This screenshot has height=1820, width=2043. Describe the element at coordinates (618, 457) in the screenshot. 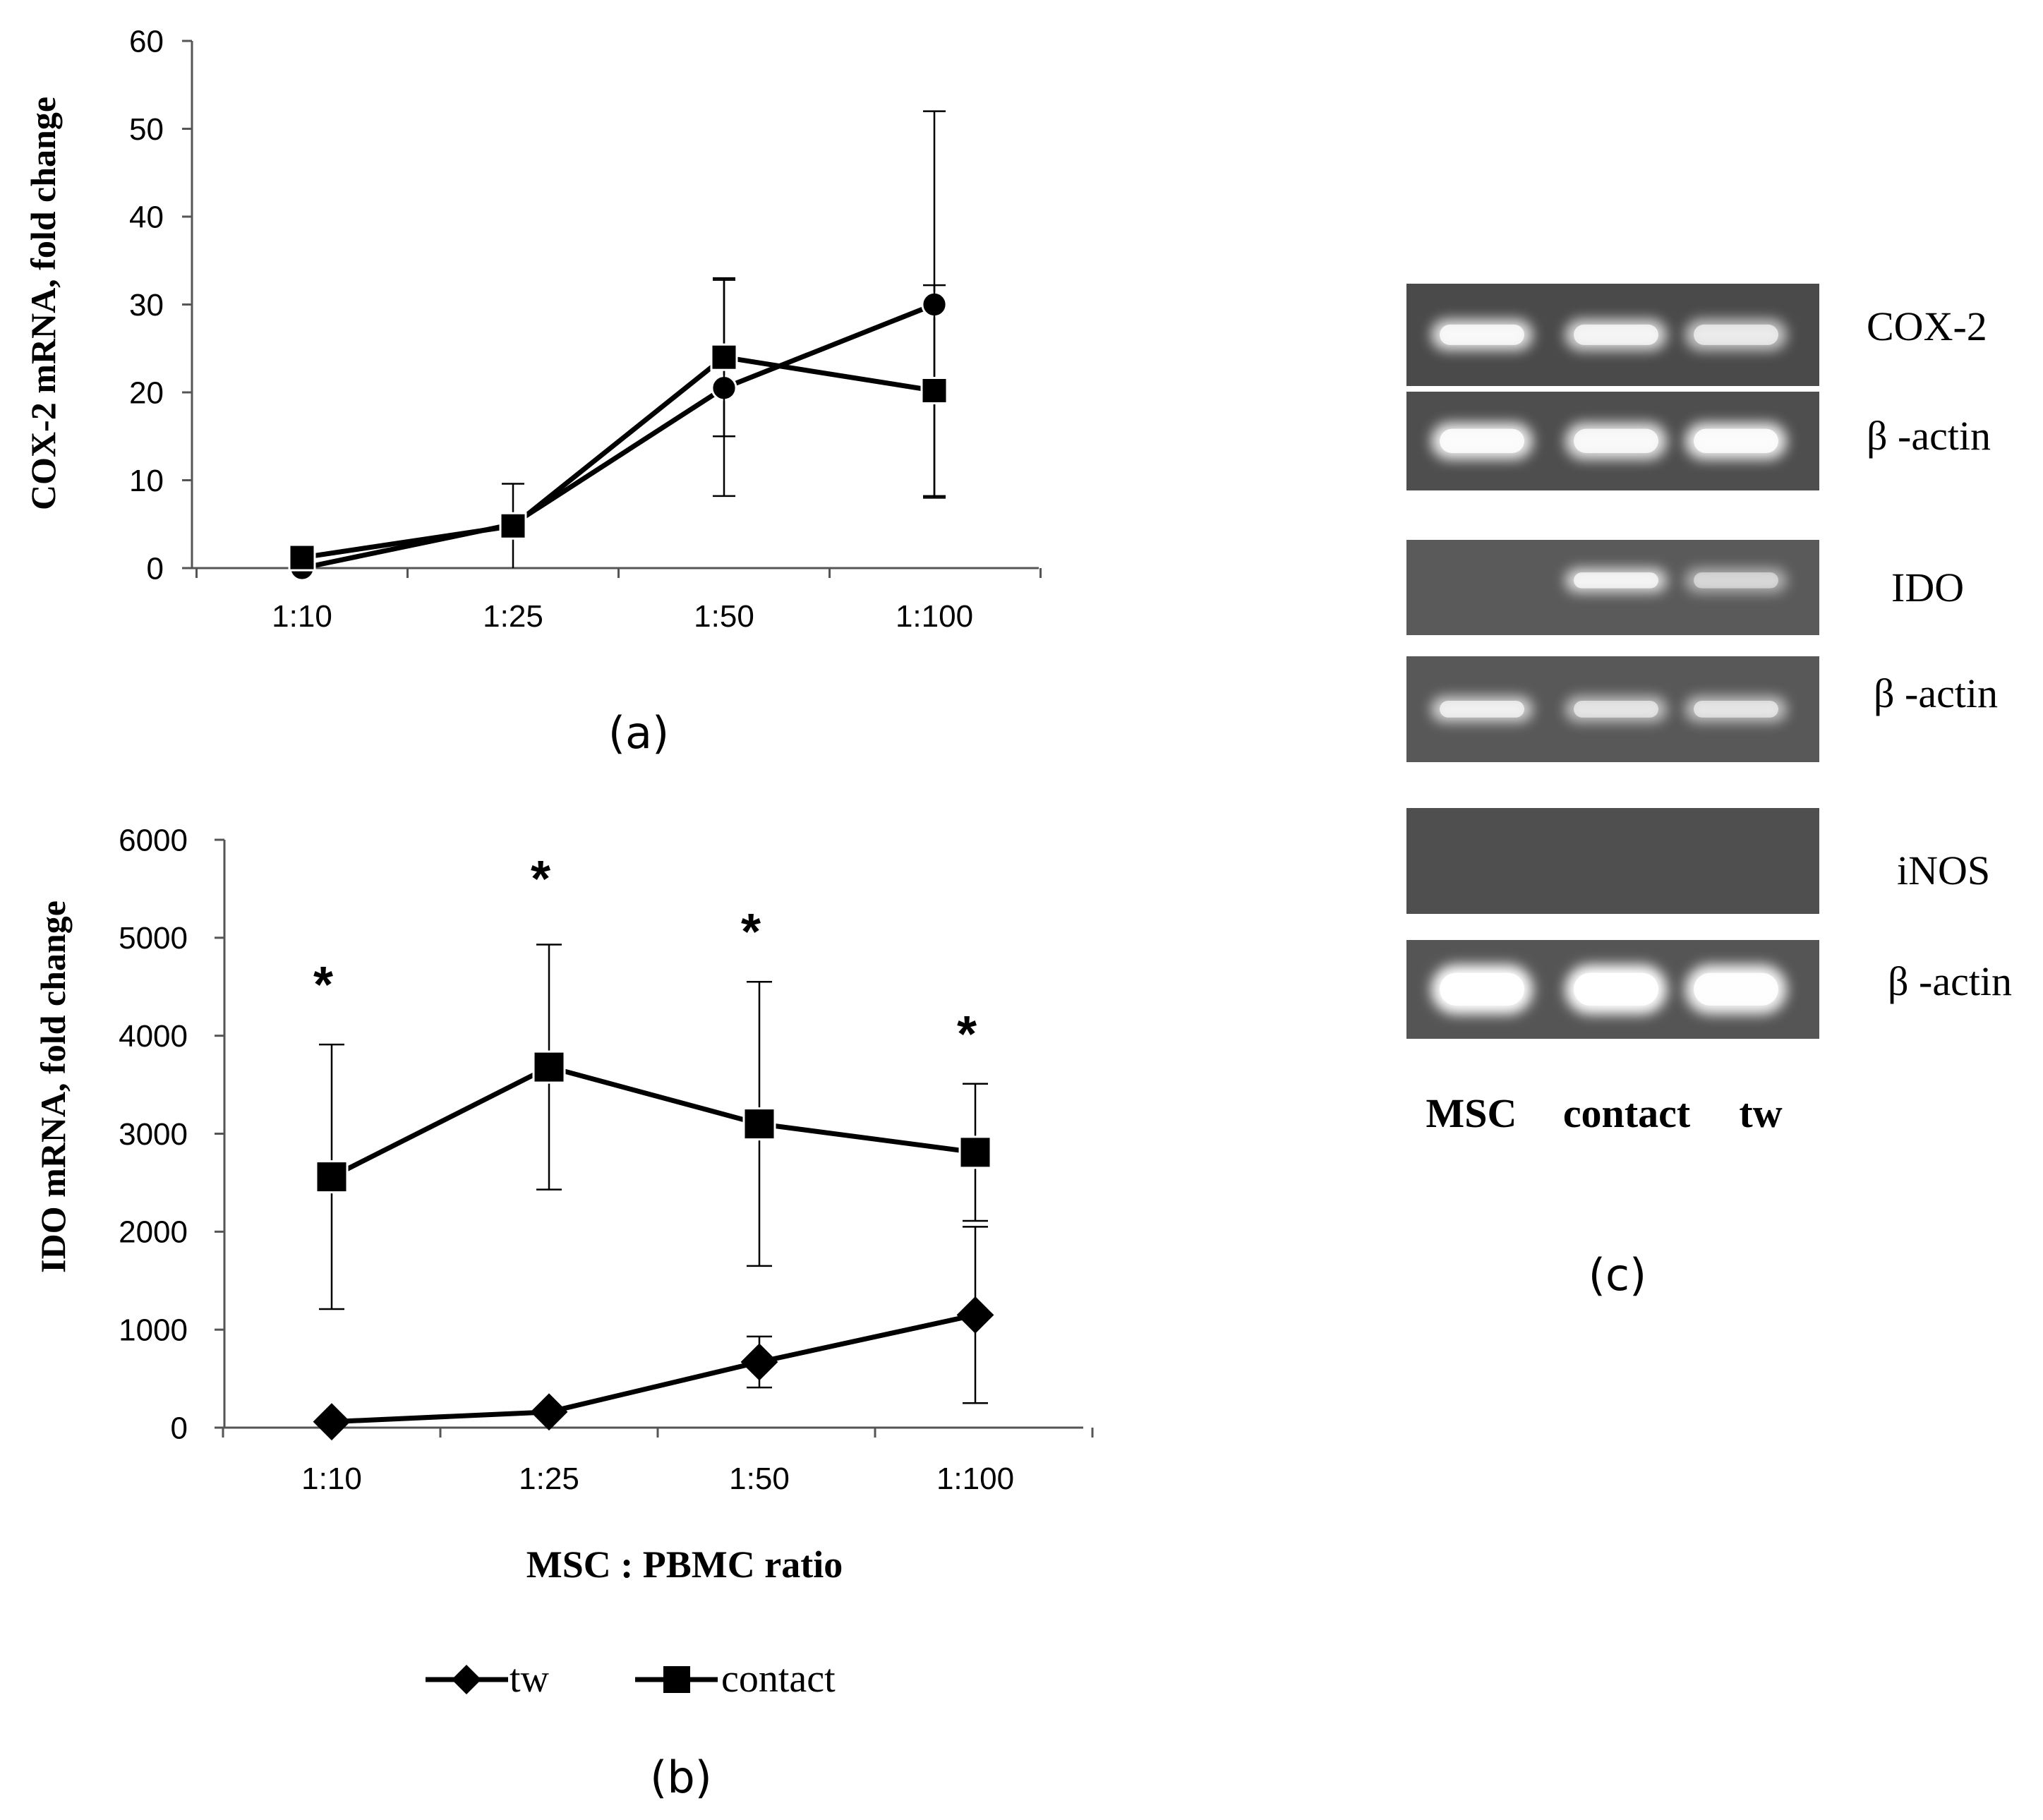

I see `chart-a-contact-line` at that location.